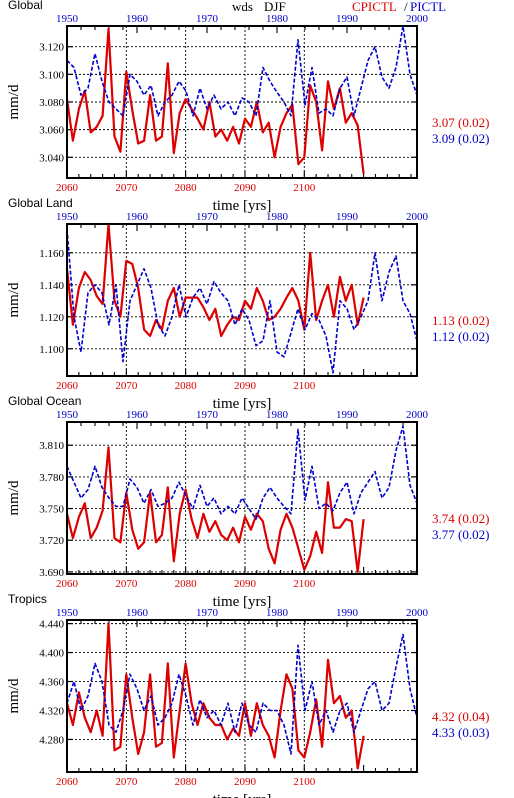 This screenshot has height=798, width=514. What do you see at coordinates (51, 75) in the screenshot?
I see `y-tick-label: 3.100` at bounding box center [51, 75].